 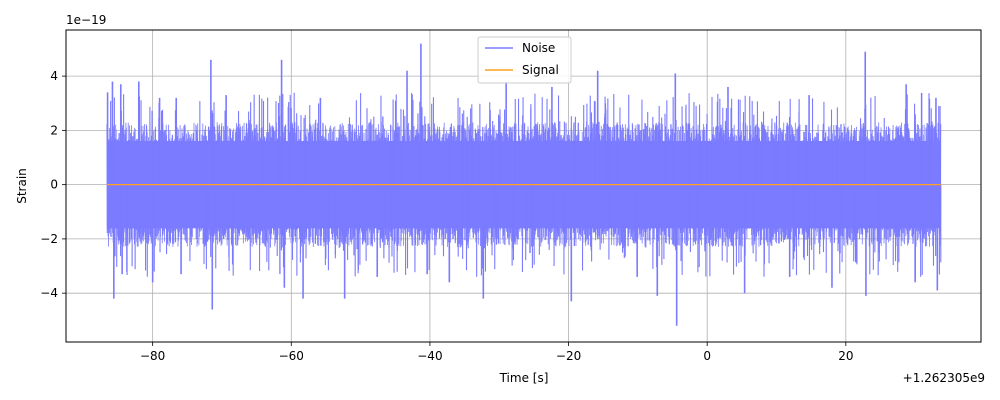 I want to click on y-tick-label: −2, so click(x=49, y=239).